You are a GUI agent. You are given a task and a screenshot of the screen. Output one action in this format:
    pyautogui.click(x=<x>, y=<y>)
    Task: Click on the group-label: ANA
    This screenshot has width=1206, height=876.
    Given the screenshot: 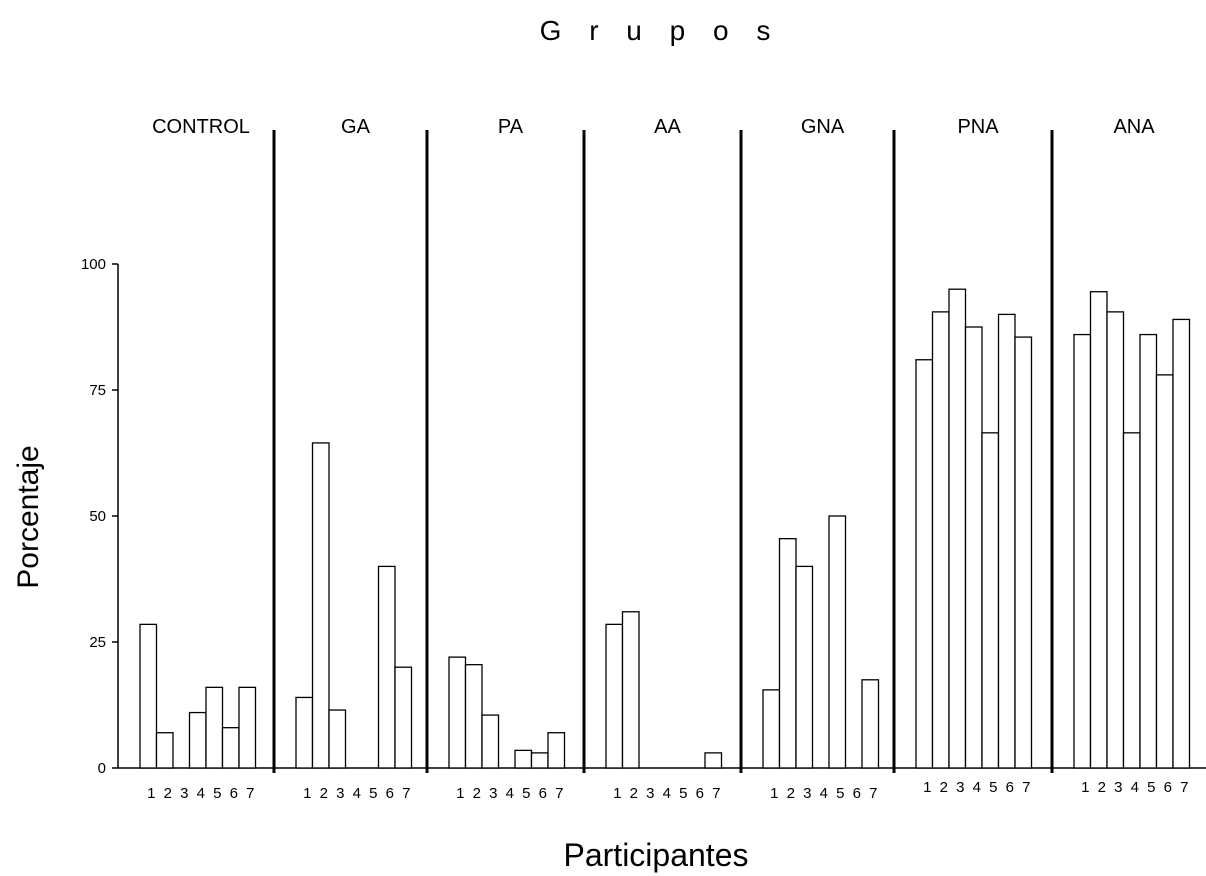 What is the action you would take?
    pyautogui.click(x=1134, y=127)
    